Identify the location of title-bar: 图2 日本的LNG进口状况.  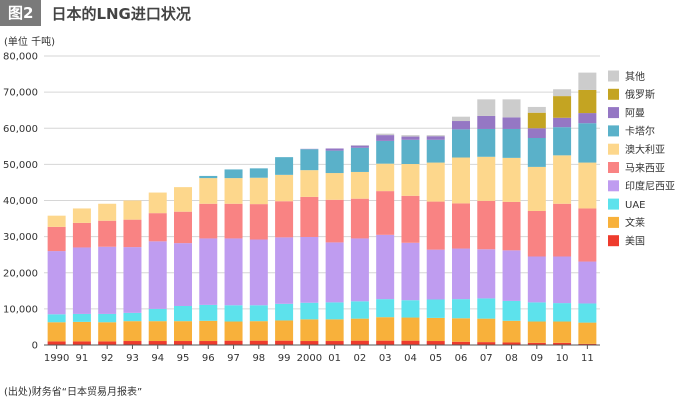
(95, 13).